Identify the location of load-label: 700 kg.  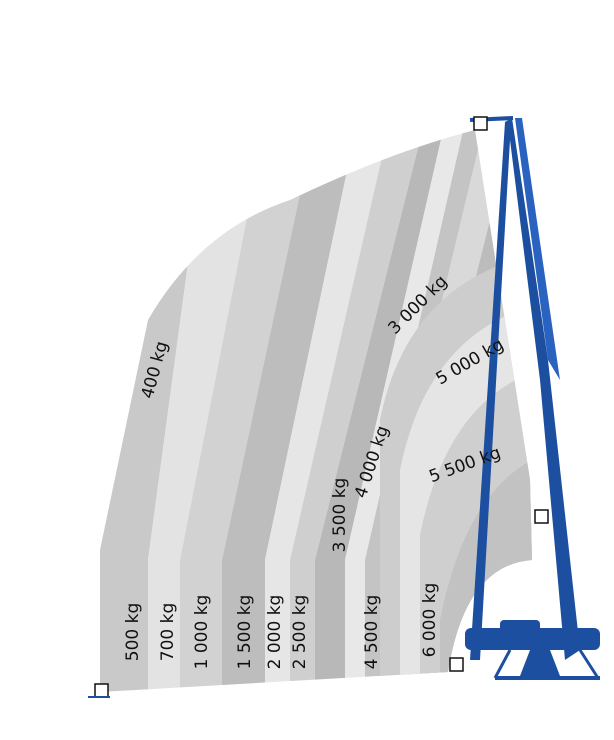
(168, 632).